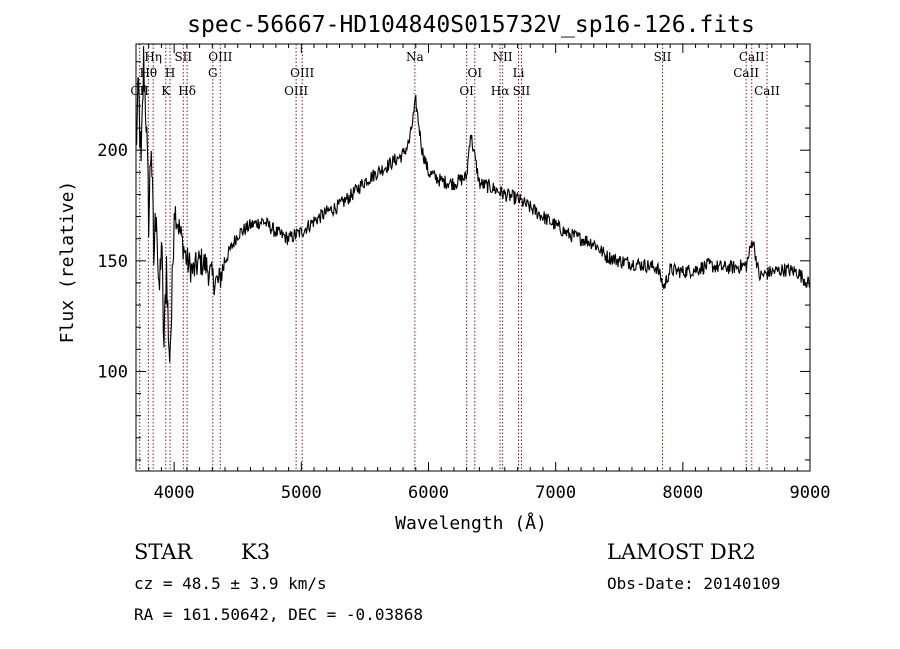  I want to click on x-tick-label-0: 4000, so click(174, 493).